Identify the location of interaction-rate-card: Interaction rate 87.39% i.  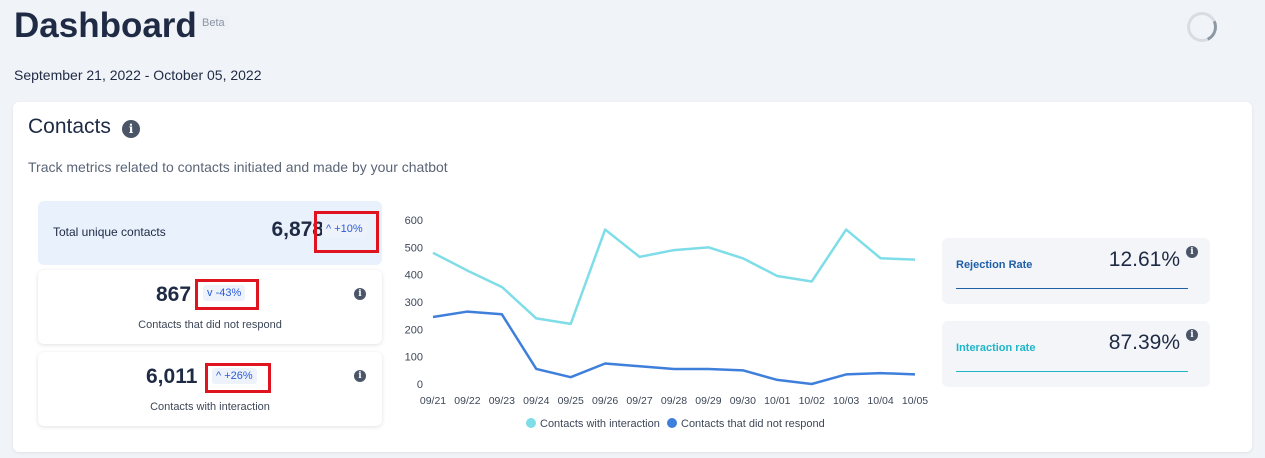
(1076, 354).